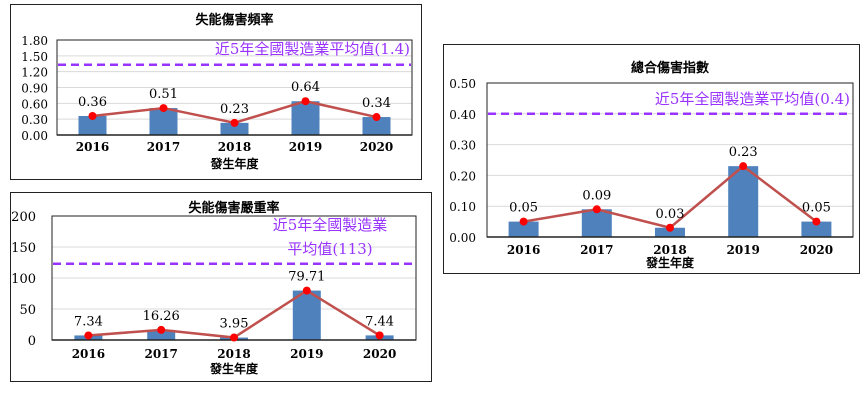  Describe the element at coordinates (305, 87) in the screenshot. I see `data-label: 0.64` at that location.